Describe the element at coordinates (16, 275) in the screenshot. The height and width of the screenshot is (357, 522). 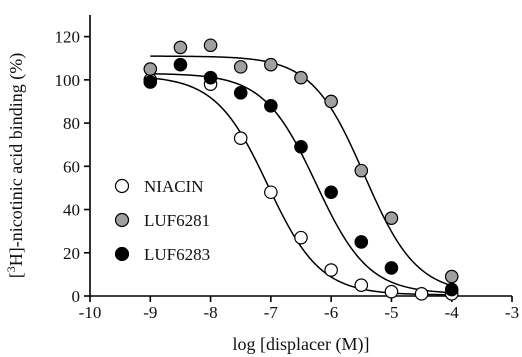
I see `y-axis-title-prefix: [` at that location.